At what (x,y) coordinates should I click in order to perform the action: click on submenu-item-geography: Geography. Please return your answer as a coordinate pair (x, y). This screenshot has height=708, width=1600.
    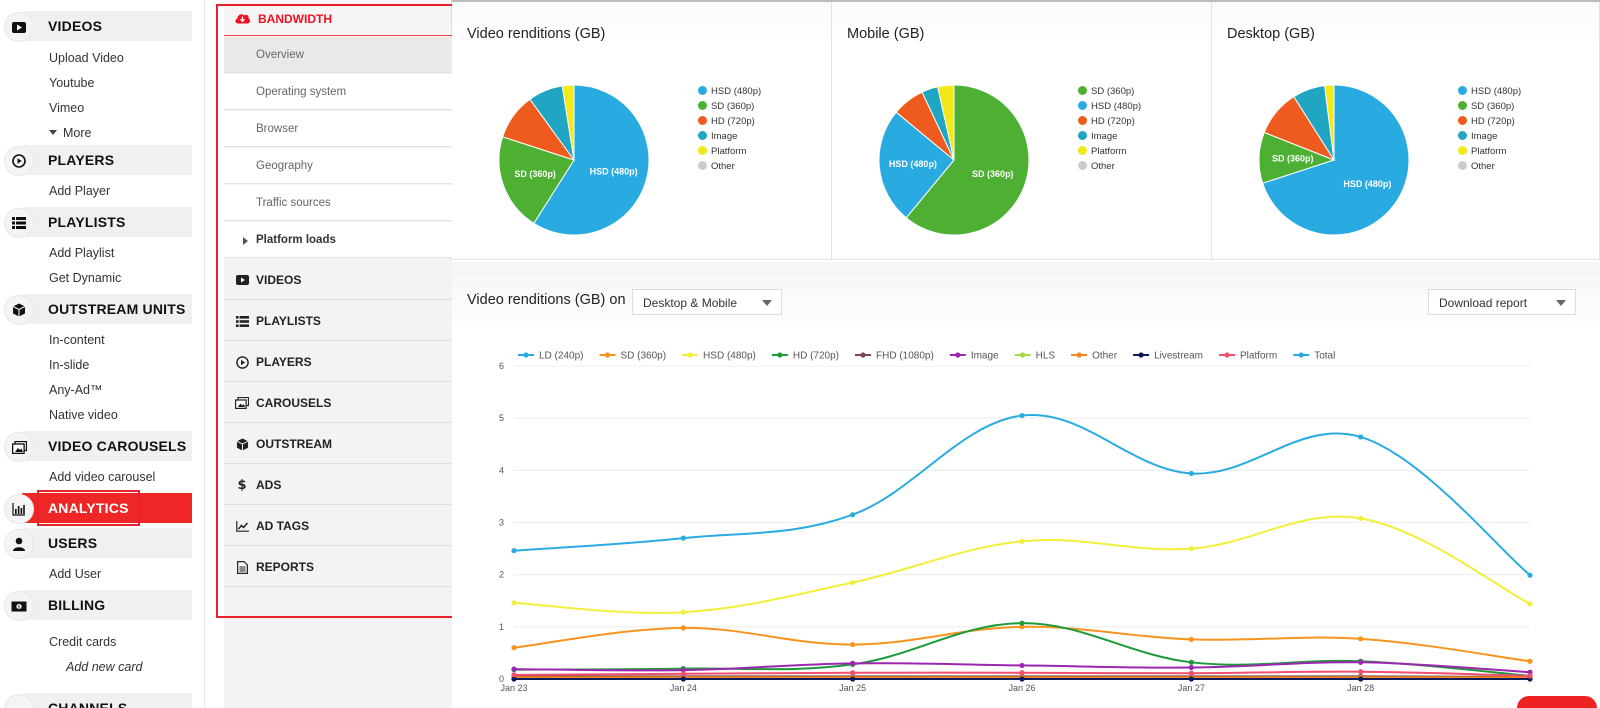
    Looking at the image, I should click on (338, 166).